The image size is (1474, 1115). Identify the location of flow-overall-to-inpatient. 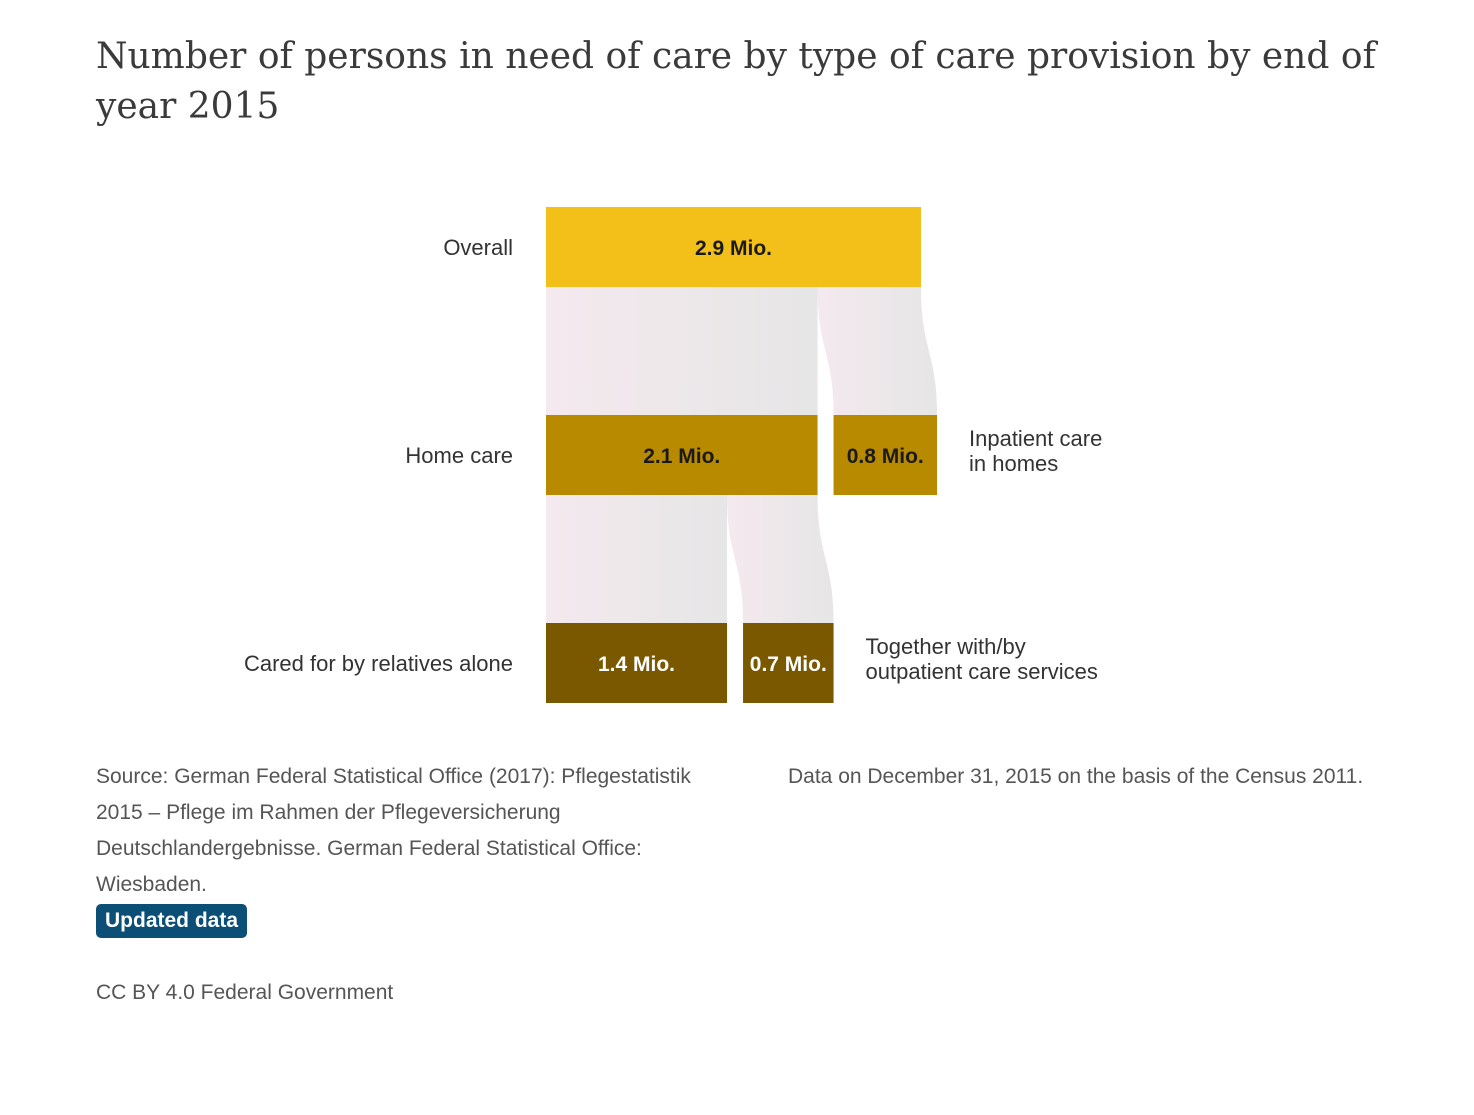
(877, 351).